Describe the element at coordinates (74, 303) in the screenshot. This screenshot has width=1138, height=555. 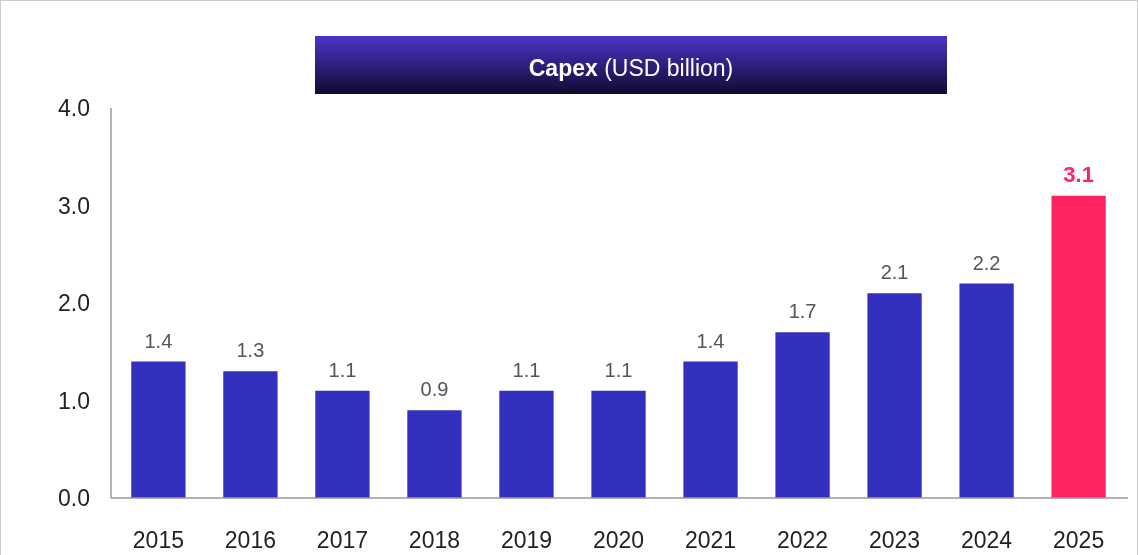
I see `y-tick-label: 2.0` at that location.